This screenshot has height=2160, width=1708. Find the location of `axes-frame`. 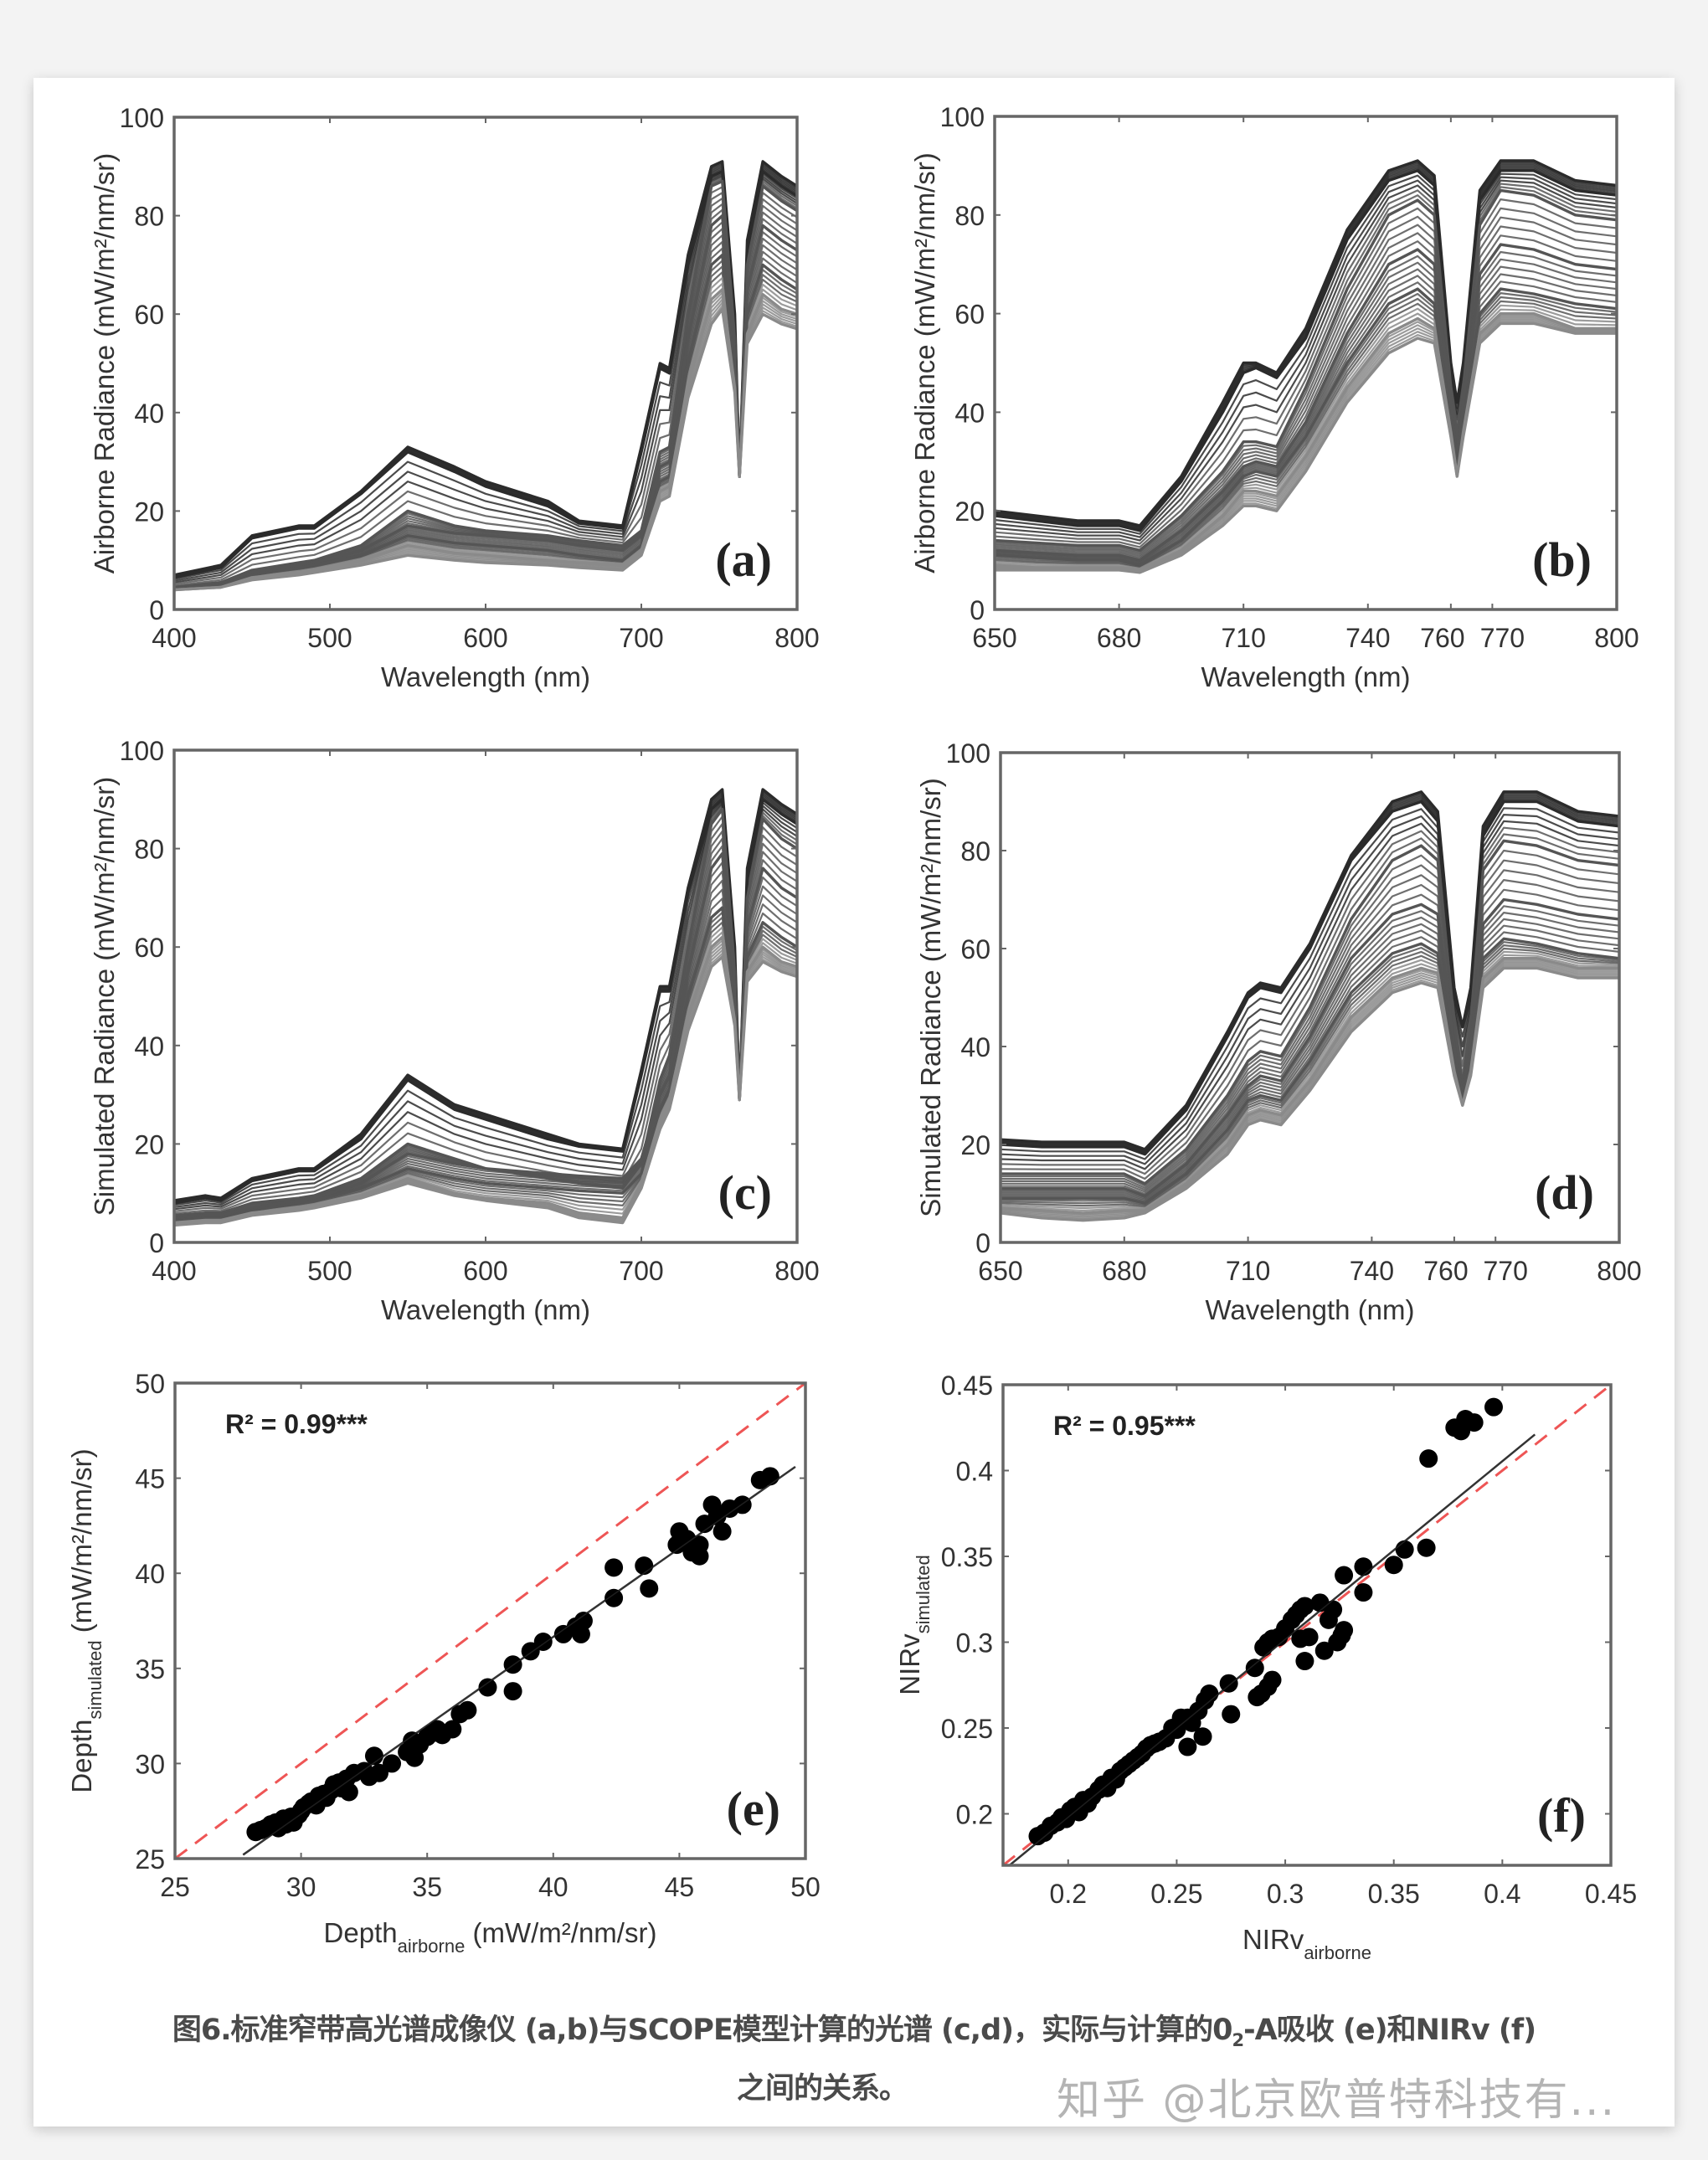

axes-frame is located at coordinates (490, 1620).